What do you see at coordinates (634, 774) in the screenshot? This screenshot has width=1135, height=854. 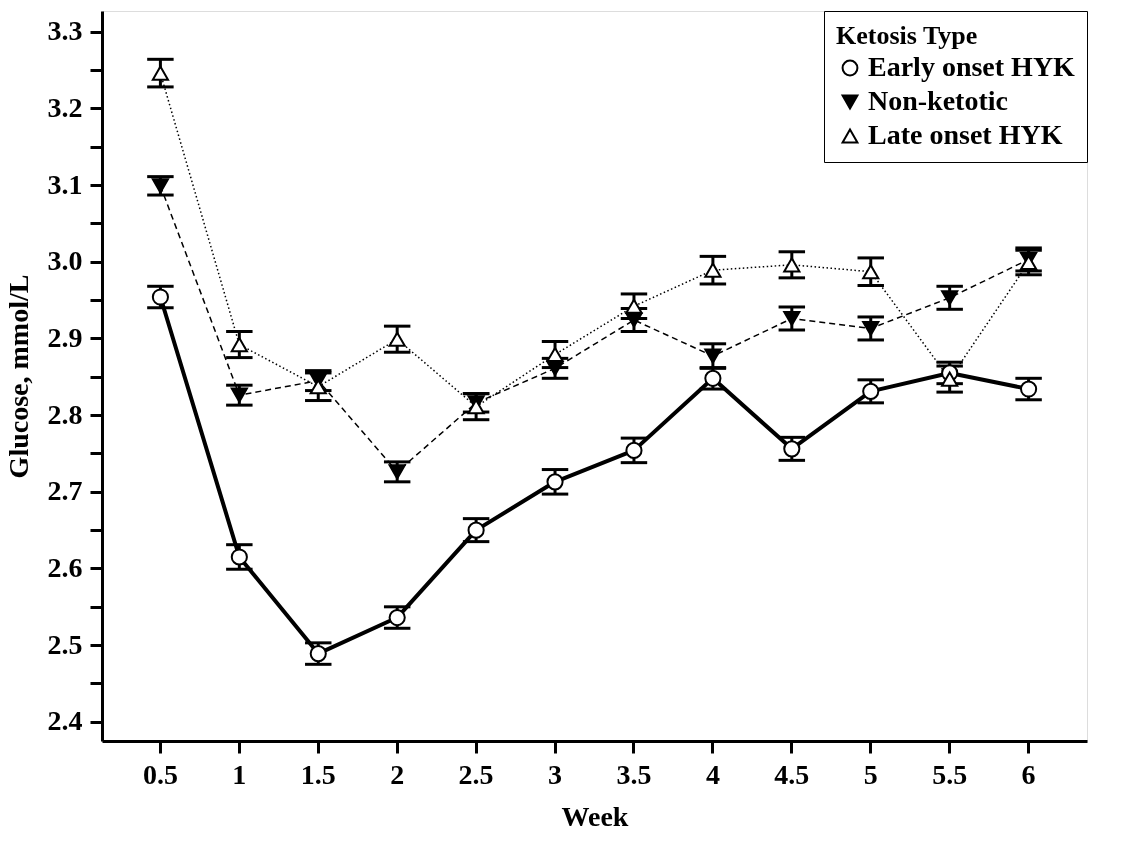 I see `x-tick-label: 3.5` at bounding box center [634, 774].